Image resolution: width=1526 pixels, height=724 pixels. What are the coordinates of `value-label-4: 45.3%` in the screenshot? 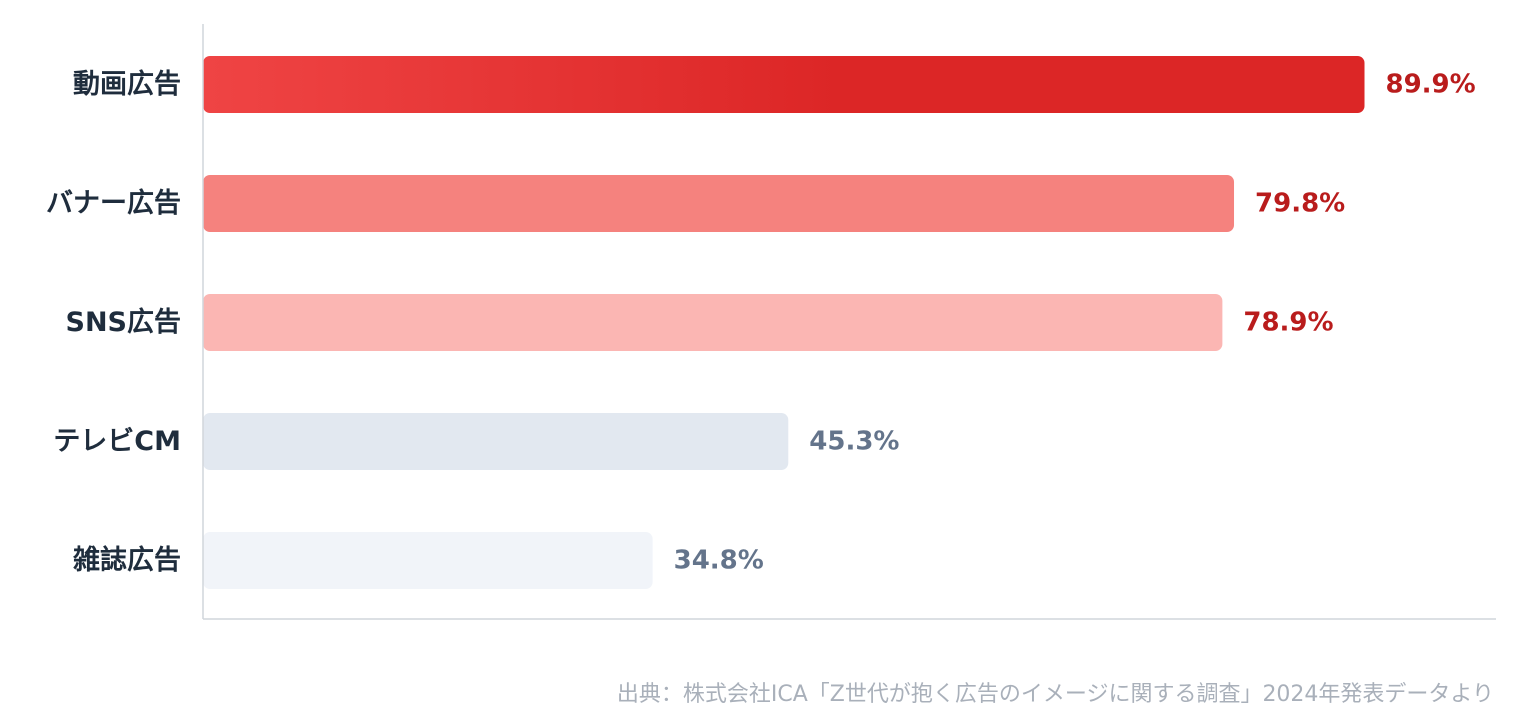 It's located at (854, 442).